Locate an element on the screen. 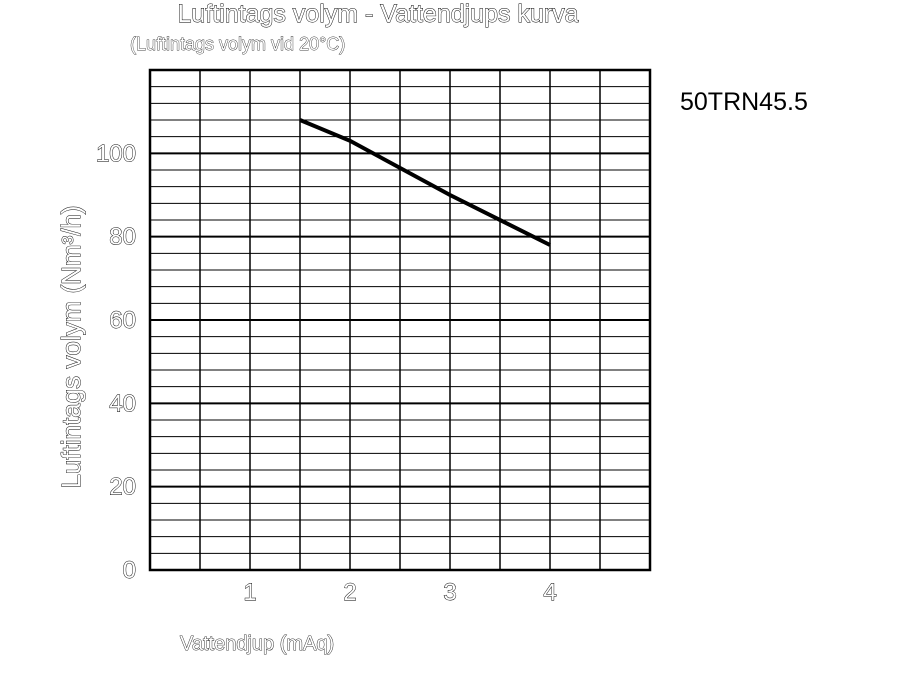 Image resolution: width=900 pixels, height=700 pixels. series-line is located at coordinates (425, 182).